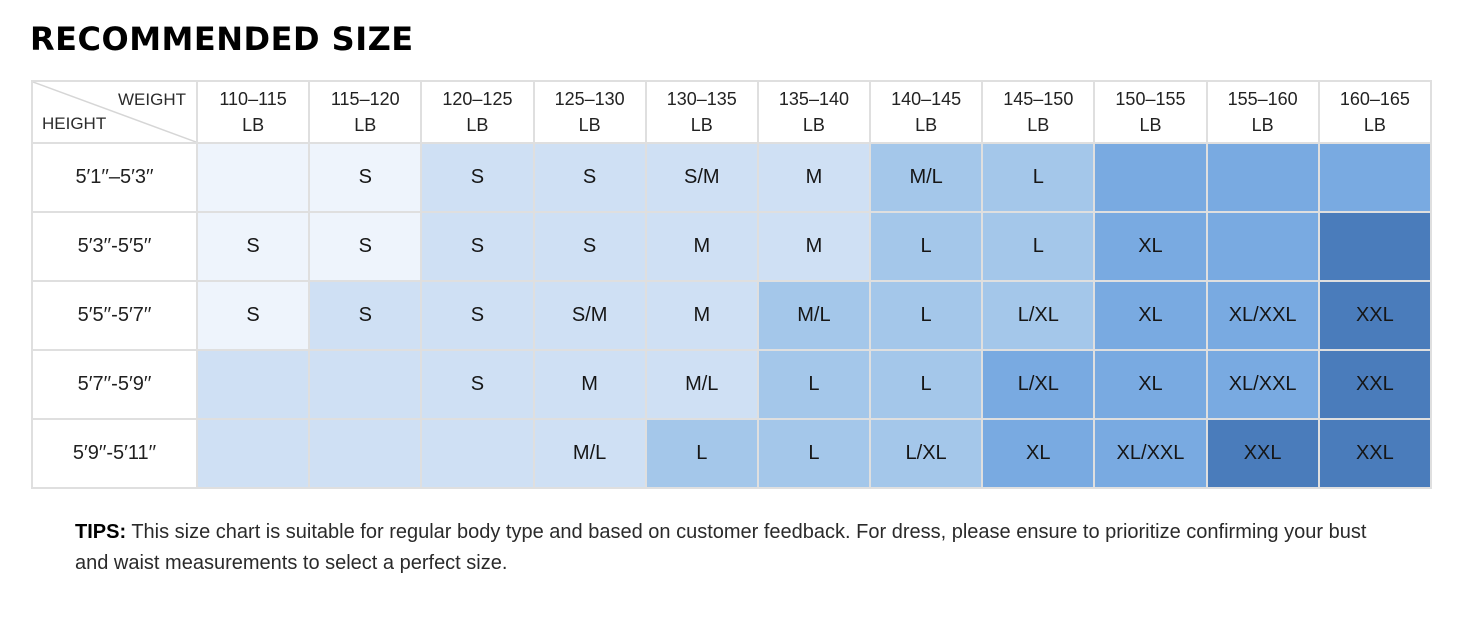  I want to click on weight-range: 120–125, so click(477, 98).